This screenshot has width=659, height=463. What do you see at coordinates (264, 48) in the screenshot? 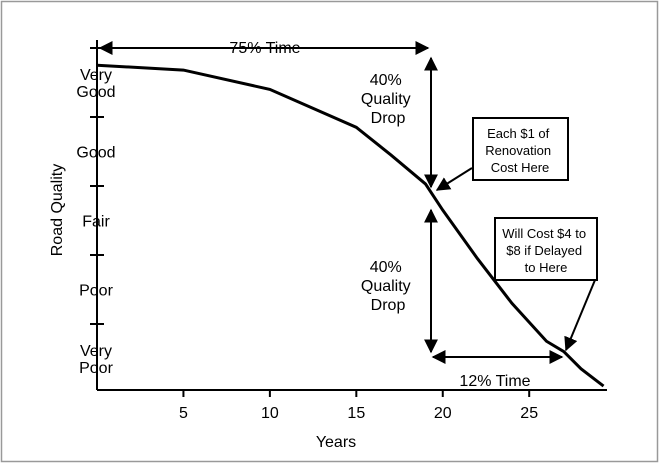
I see `annotation: 75% Time` at bounding box center [264, 48].